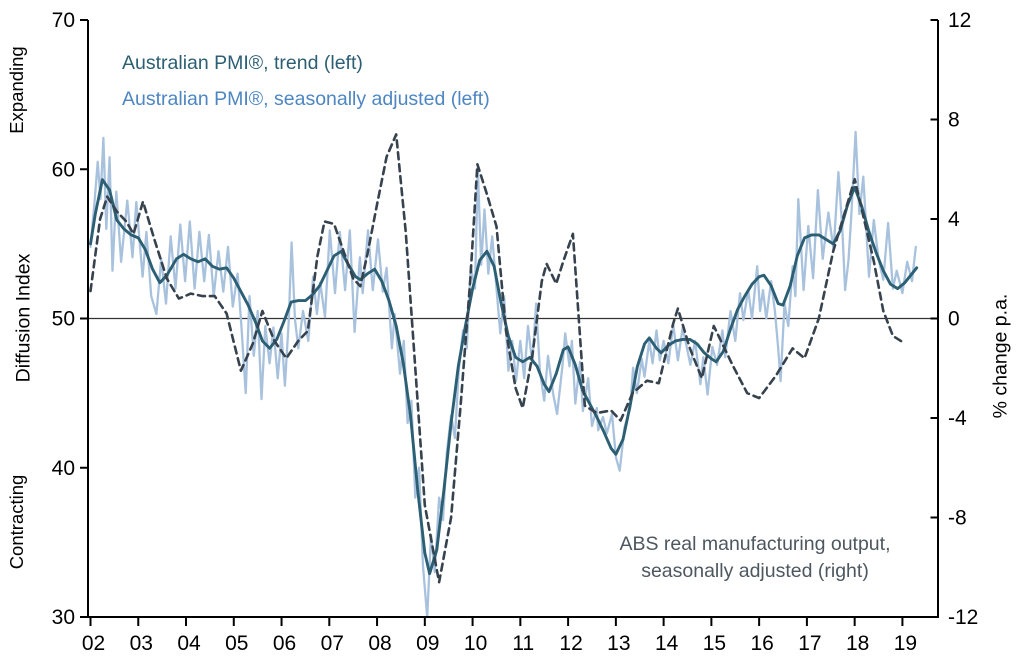 The width and height of the screenshot is (1021, 665). What do you see at coordinates (23, 318) in the screenshot?
I see `left-axis-title: Diffusion Index` at bounding box center [23, 318].